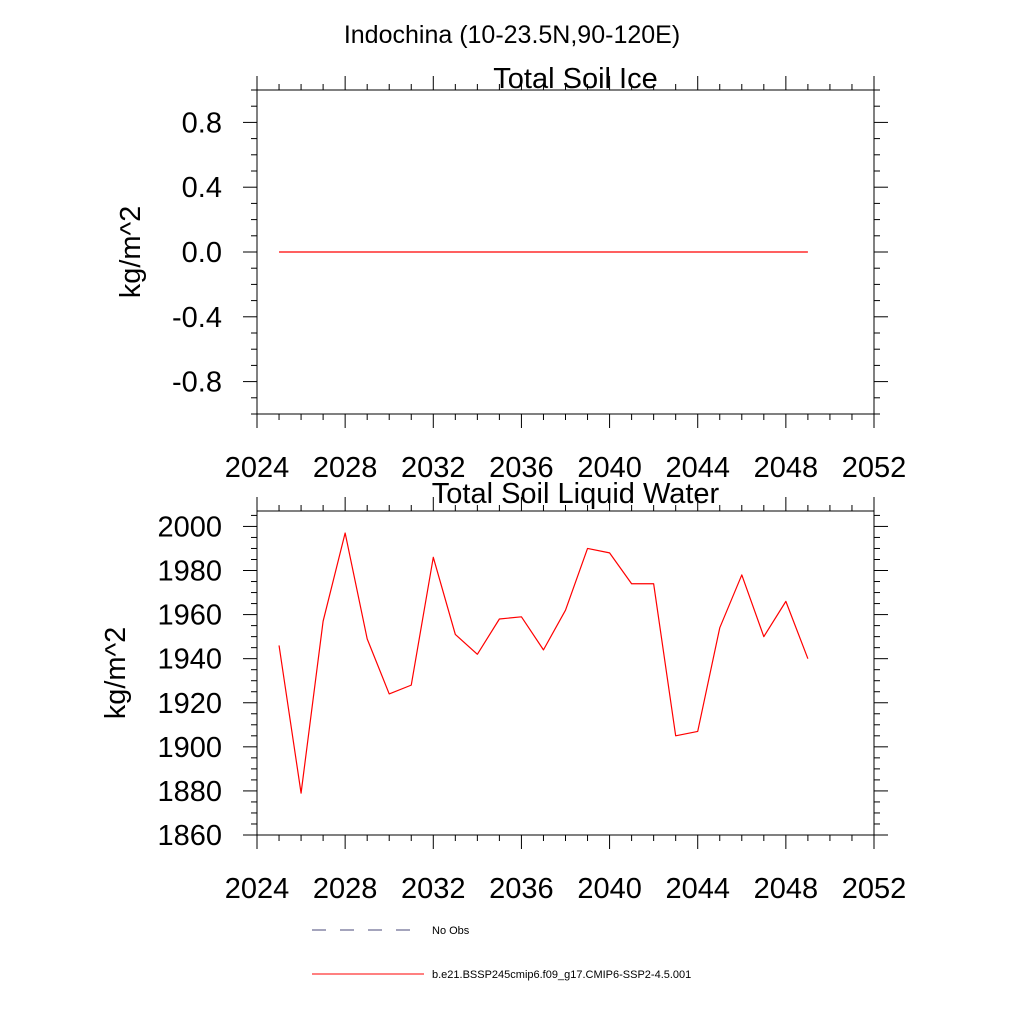  Describe the element at coordinates (189, 792) in the screenshot. I see `y-tick-label: 1880` at that location.